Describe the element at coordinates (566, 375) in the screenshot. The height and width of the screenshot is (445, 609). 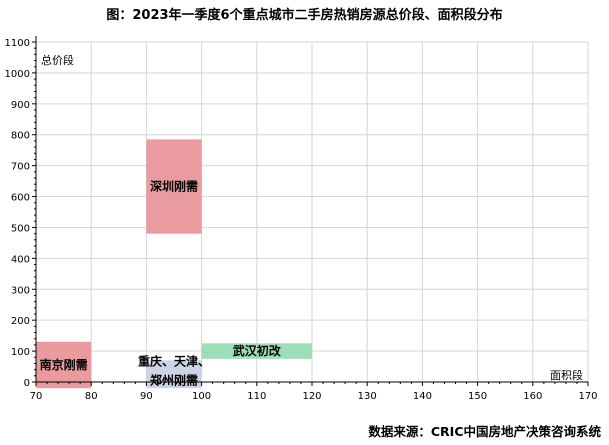
I see `x-axis-title: 面积段` at that location.